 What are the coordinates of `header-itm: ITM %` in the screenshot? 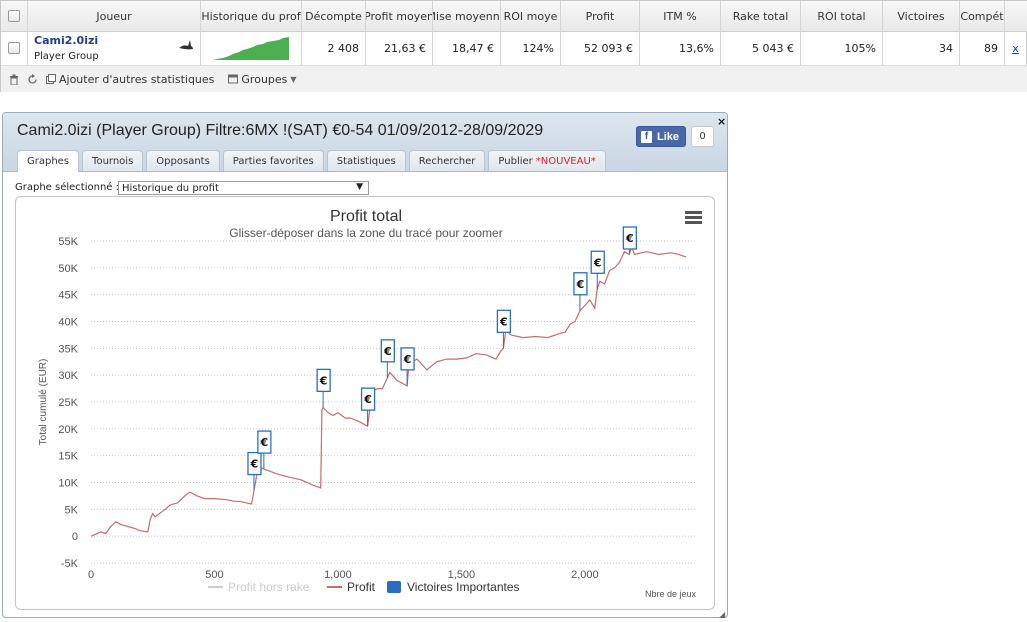 It's located at (680, 16).